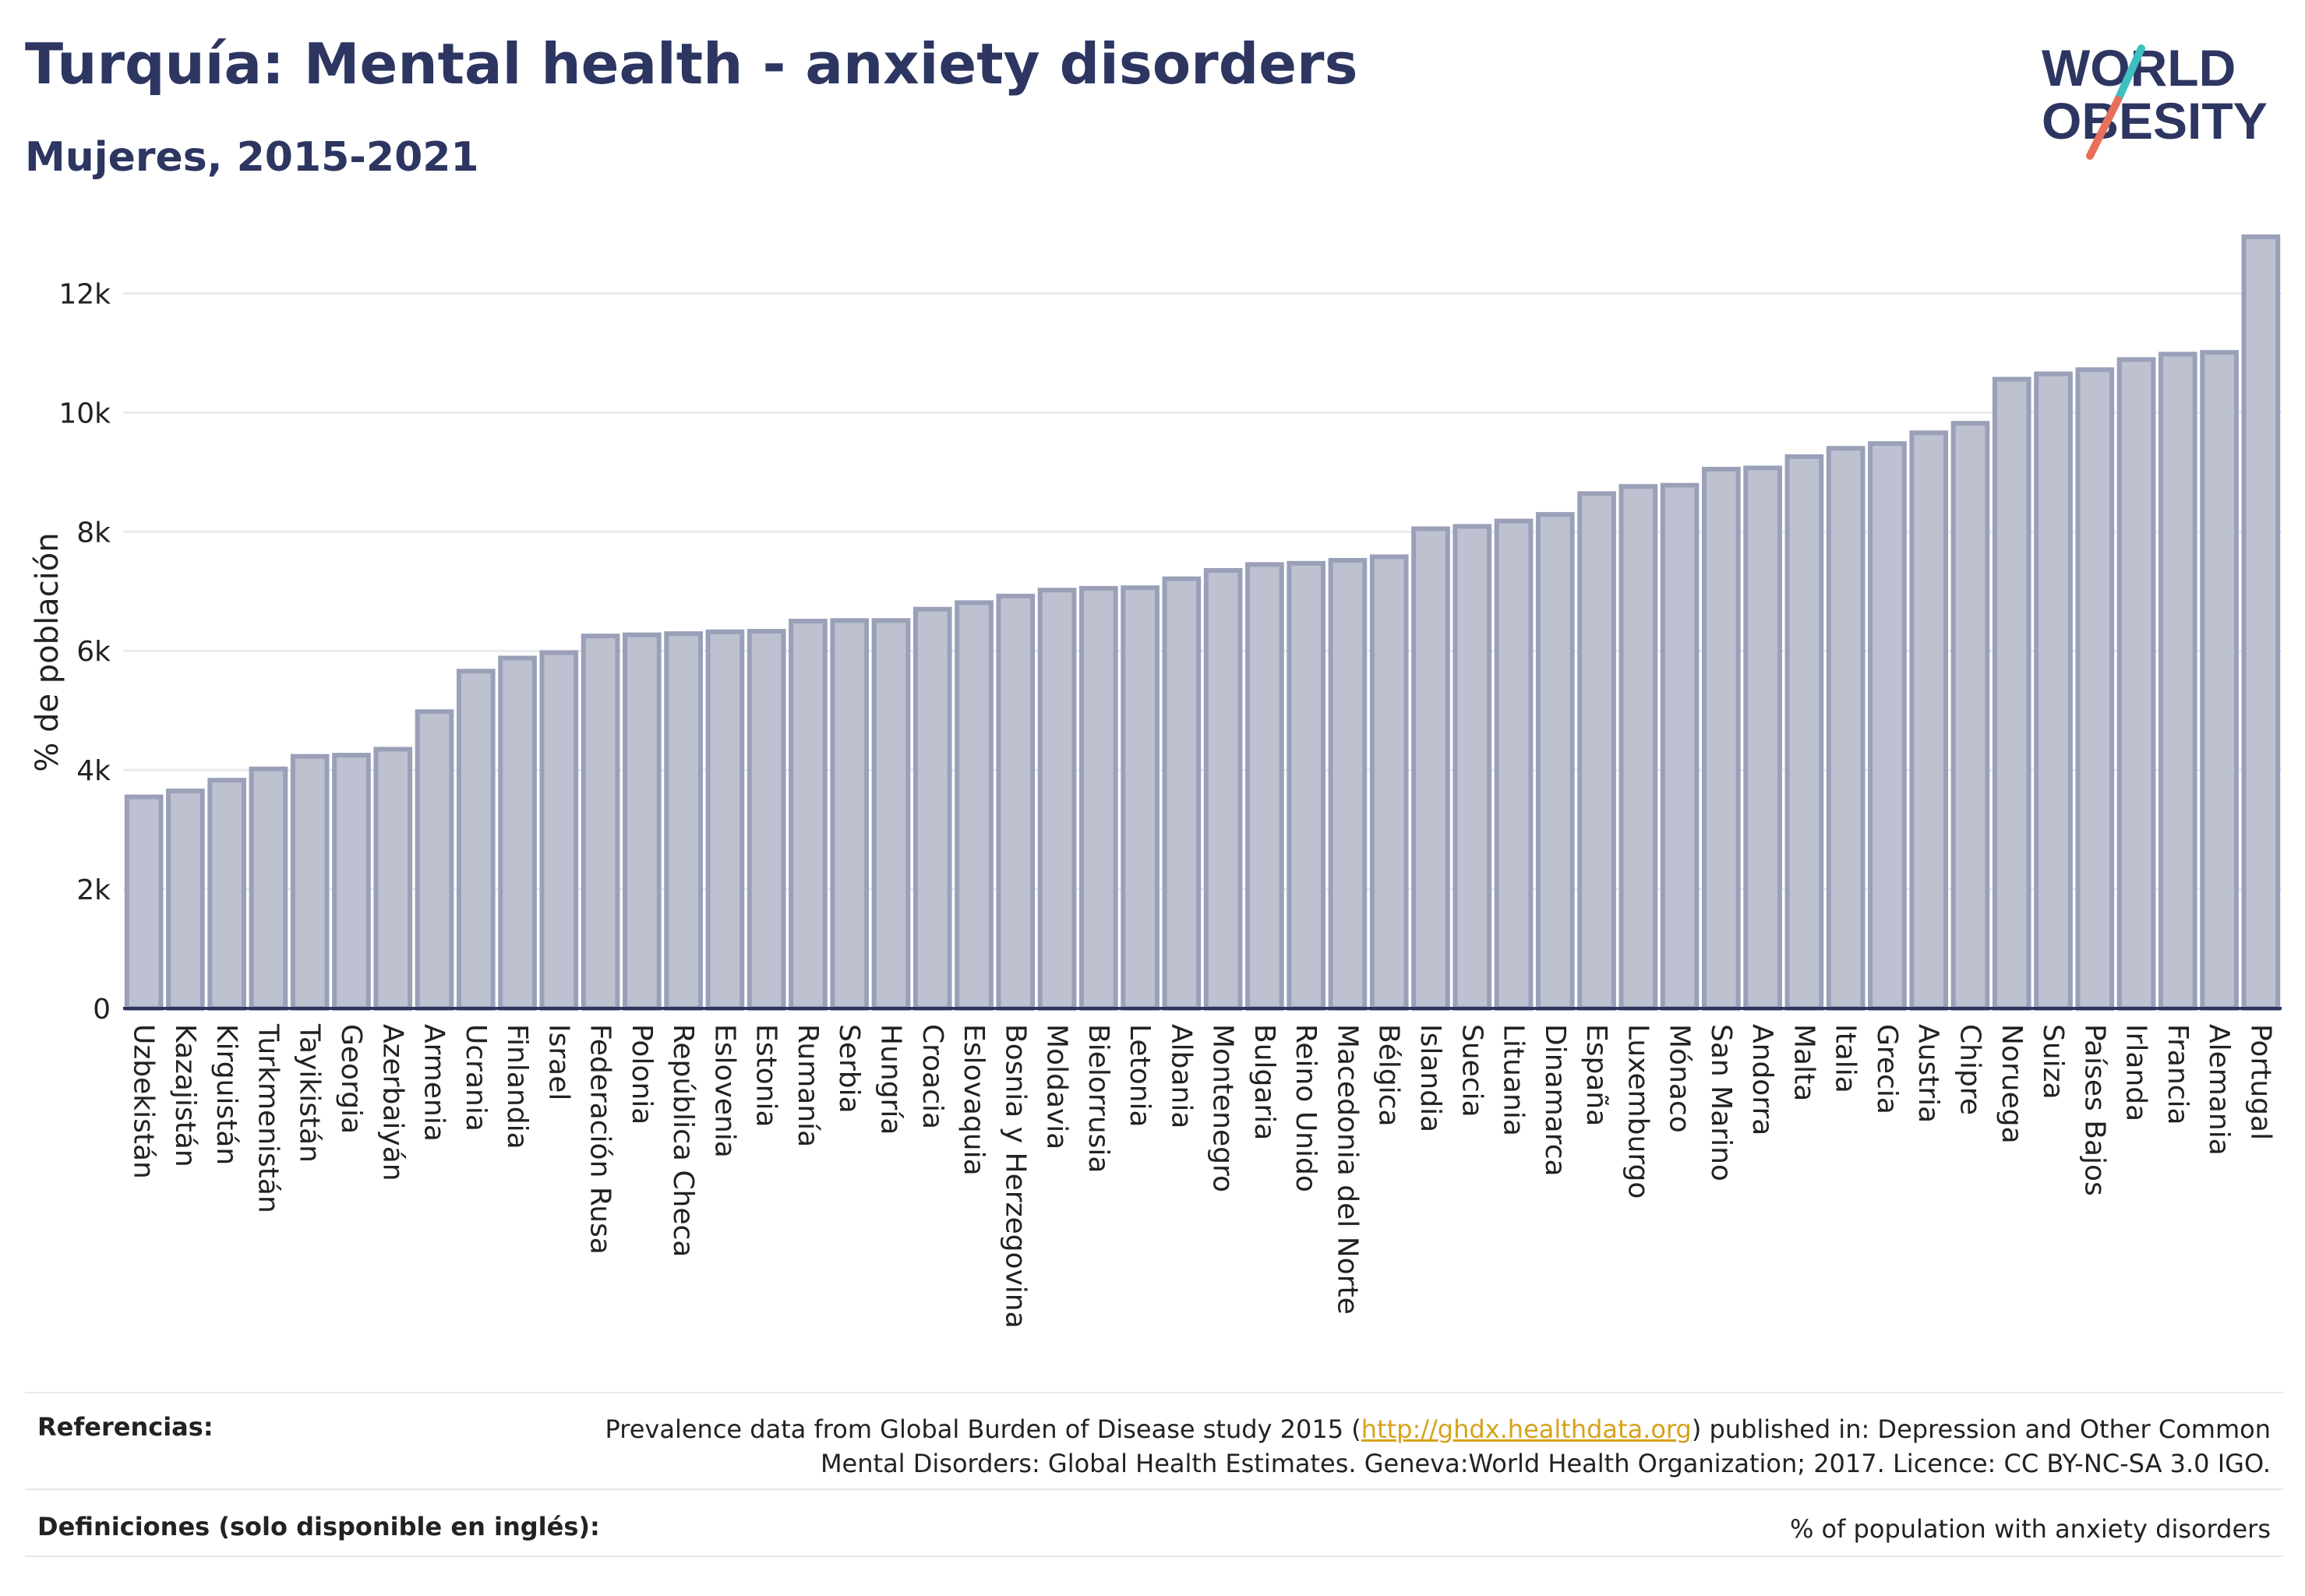 Image resolution: width=2305 pixels, height=1596 pixels. What do you see at coordinates (600, 1139) in the screenshot?
I see `x-tick-label: Federación Rusa` at bounding box center [600, 1139].